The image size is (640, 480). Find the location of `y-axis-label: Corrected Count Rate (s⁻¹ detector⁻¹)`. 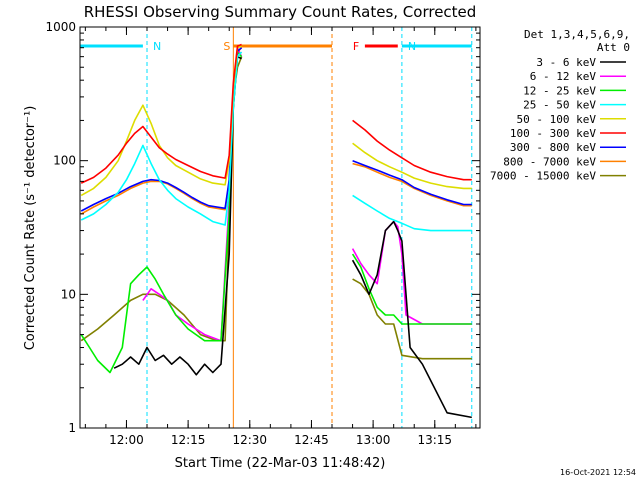

y-axis-label: Corrected Count Rate (s⁻¹ detector⁻¹) is located at coordinates (30, 228).